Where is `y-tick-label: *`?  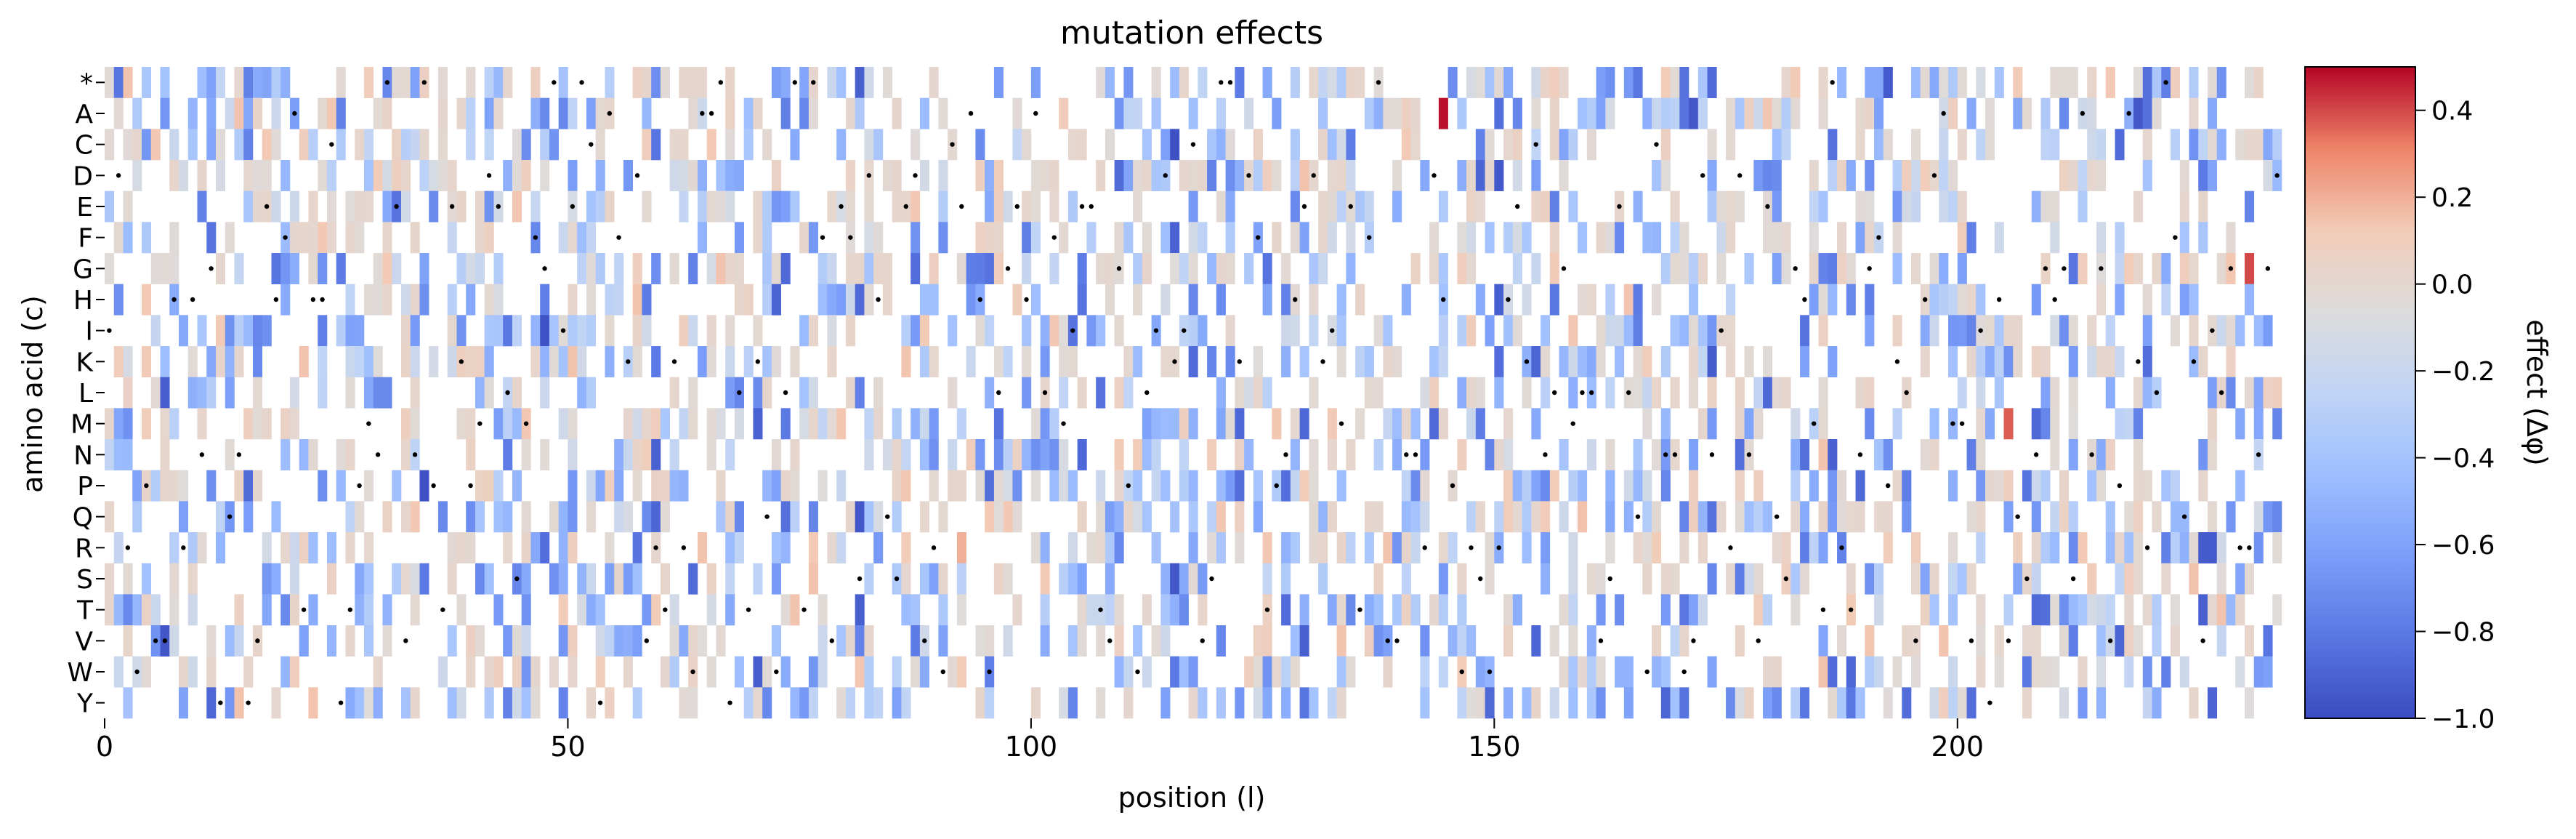 y-tick-label: * is located at coordinates (87, 83).